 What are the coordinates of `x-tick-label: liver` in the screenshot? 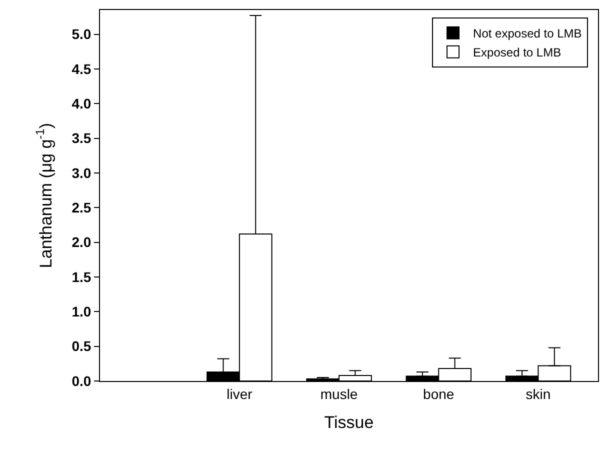 It's located at (239, 394).